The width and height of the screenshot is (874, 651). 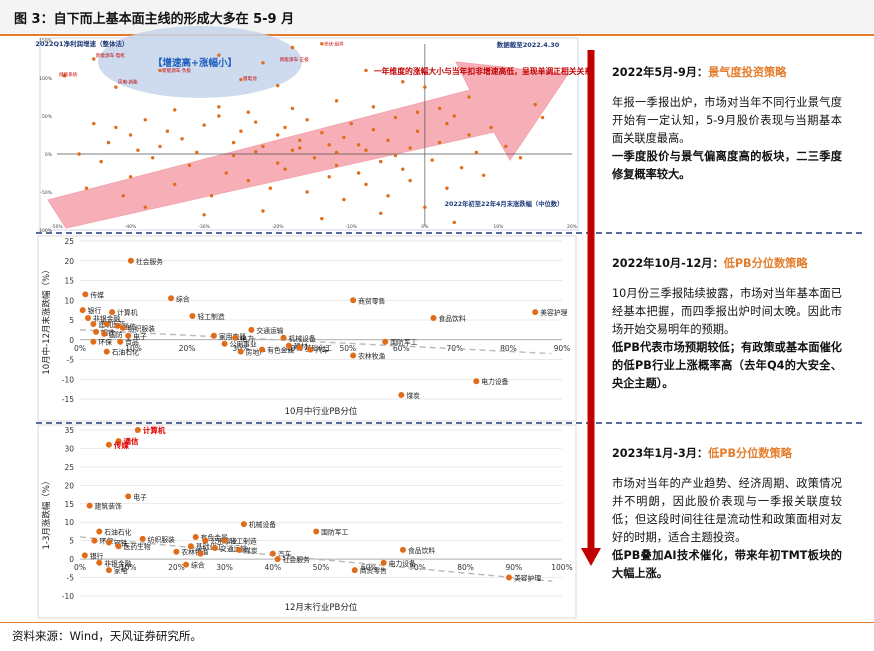 I want to click on chart1-highlight-ellipse, so click(x=200, y=62).